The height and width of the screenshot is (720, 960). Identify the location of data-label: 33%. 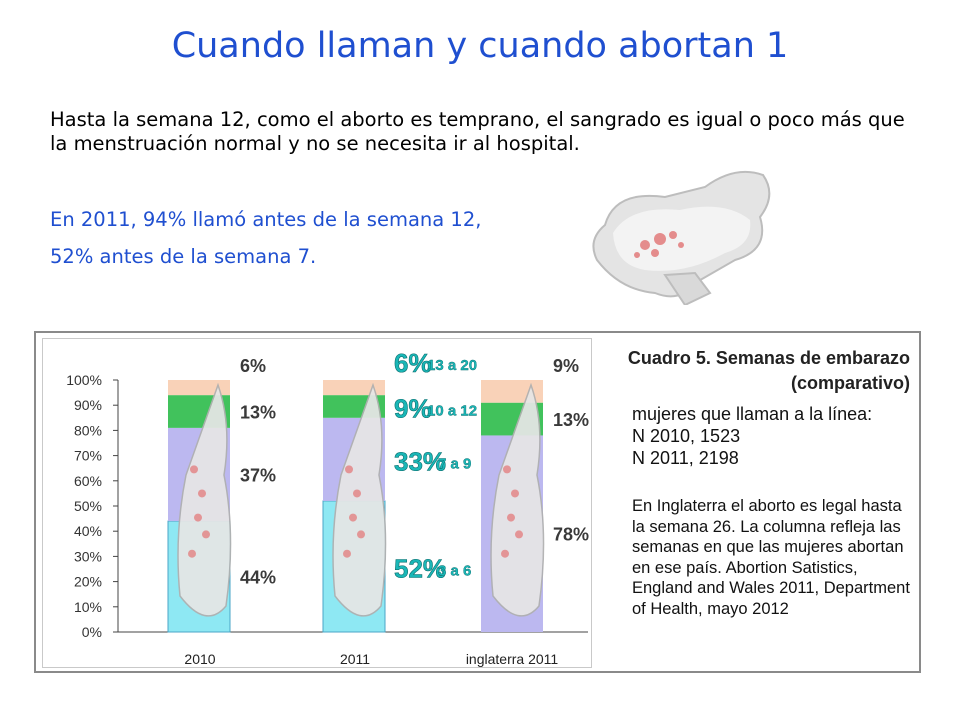
(420, 461).